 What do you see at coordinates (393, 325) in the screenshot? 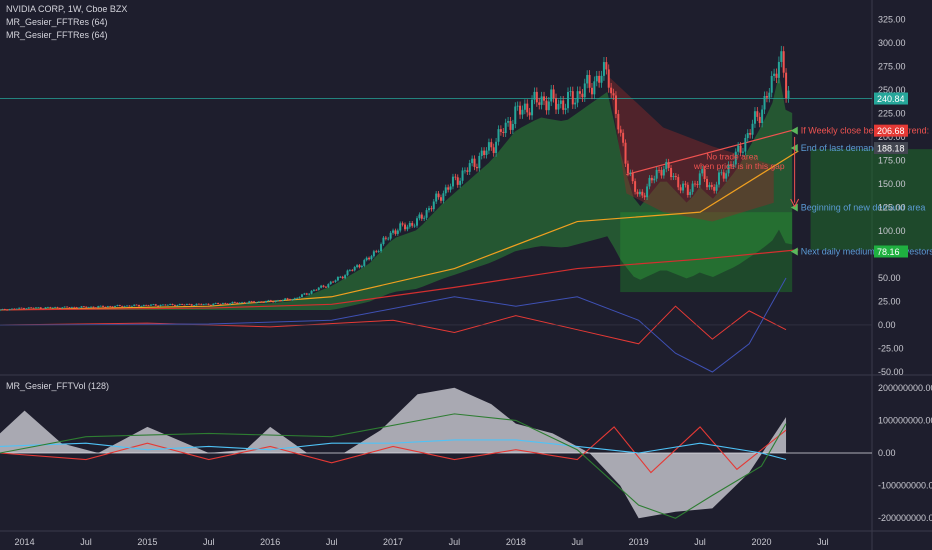
I see `oscillator-line` at bounding box center [393, 325].